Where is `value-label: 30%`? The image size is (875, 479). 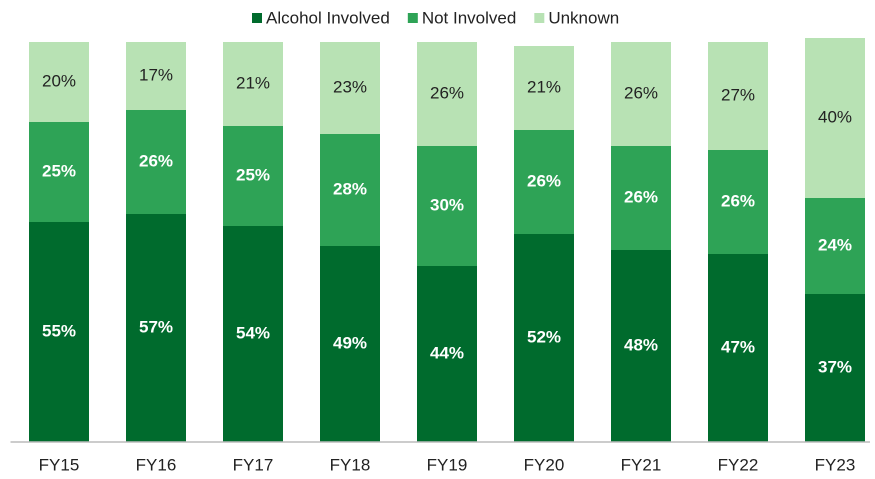 value-label: 30% is located at coordinates (447, 204).